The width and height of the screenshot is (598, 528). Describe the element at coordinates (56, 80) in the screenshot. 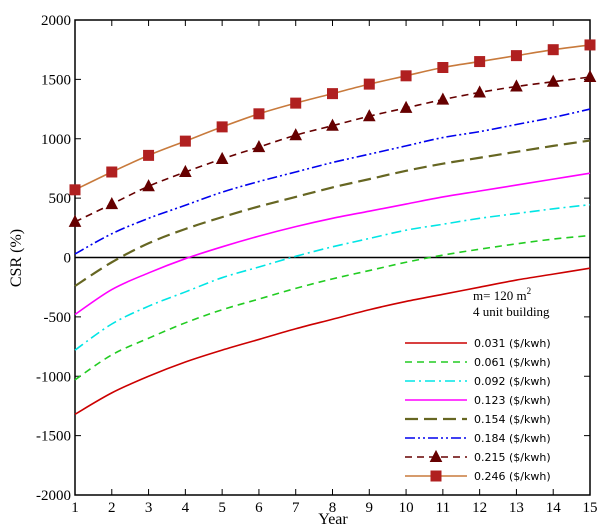

I see `y-tick-label: 1500` at that location.